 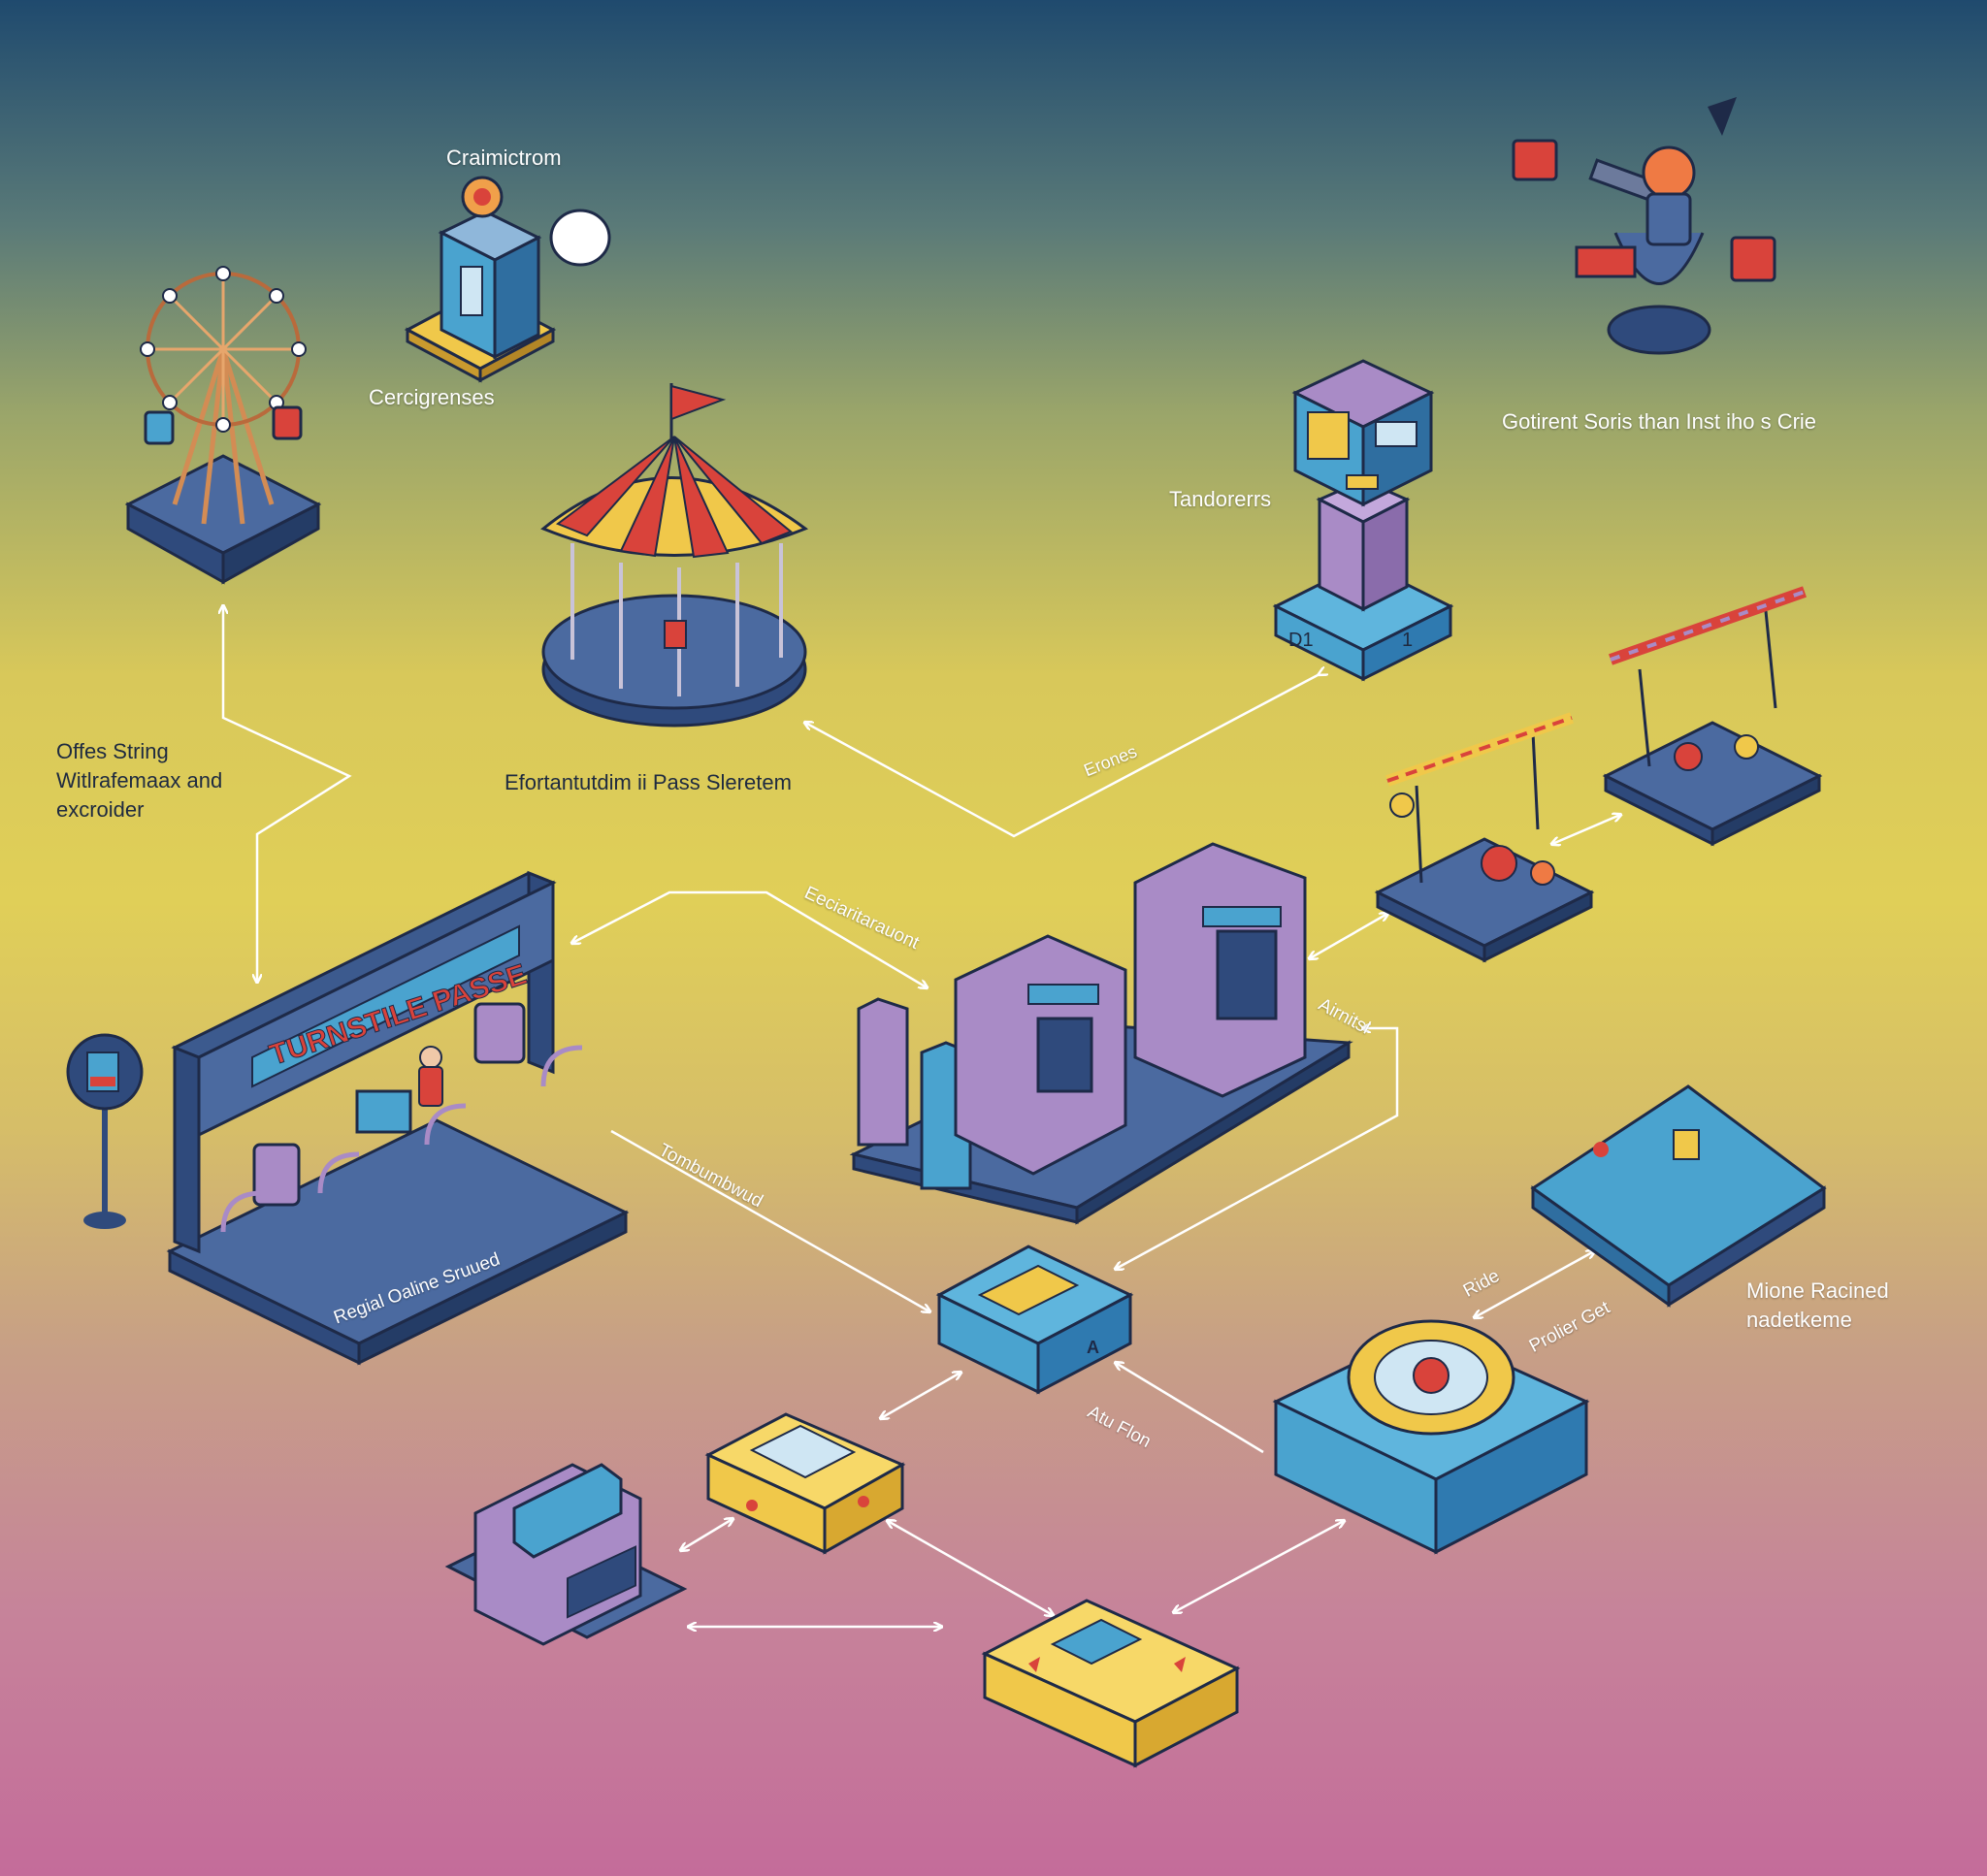 What do you see at coordinates (1190, 1408) in the screenshot?
I see `arrow-profiler-to-hub` at bounding box center [1190, 1408].